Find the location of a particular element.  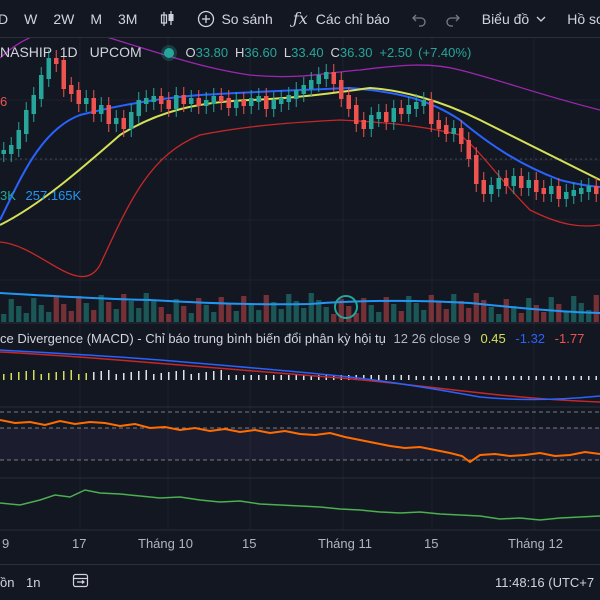

chart-toolbar: D W 2W M 3M So sánh ƒx Các chỉ báo is located at coordinates (300, 19).